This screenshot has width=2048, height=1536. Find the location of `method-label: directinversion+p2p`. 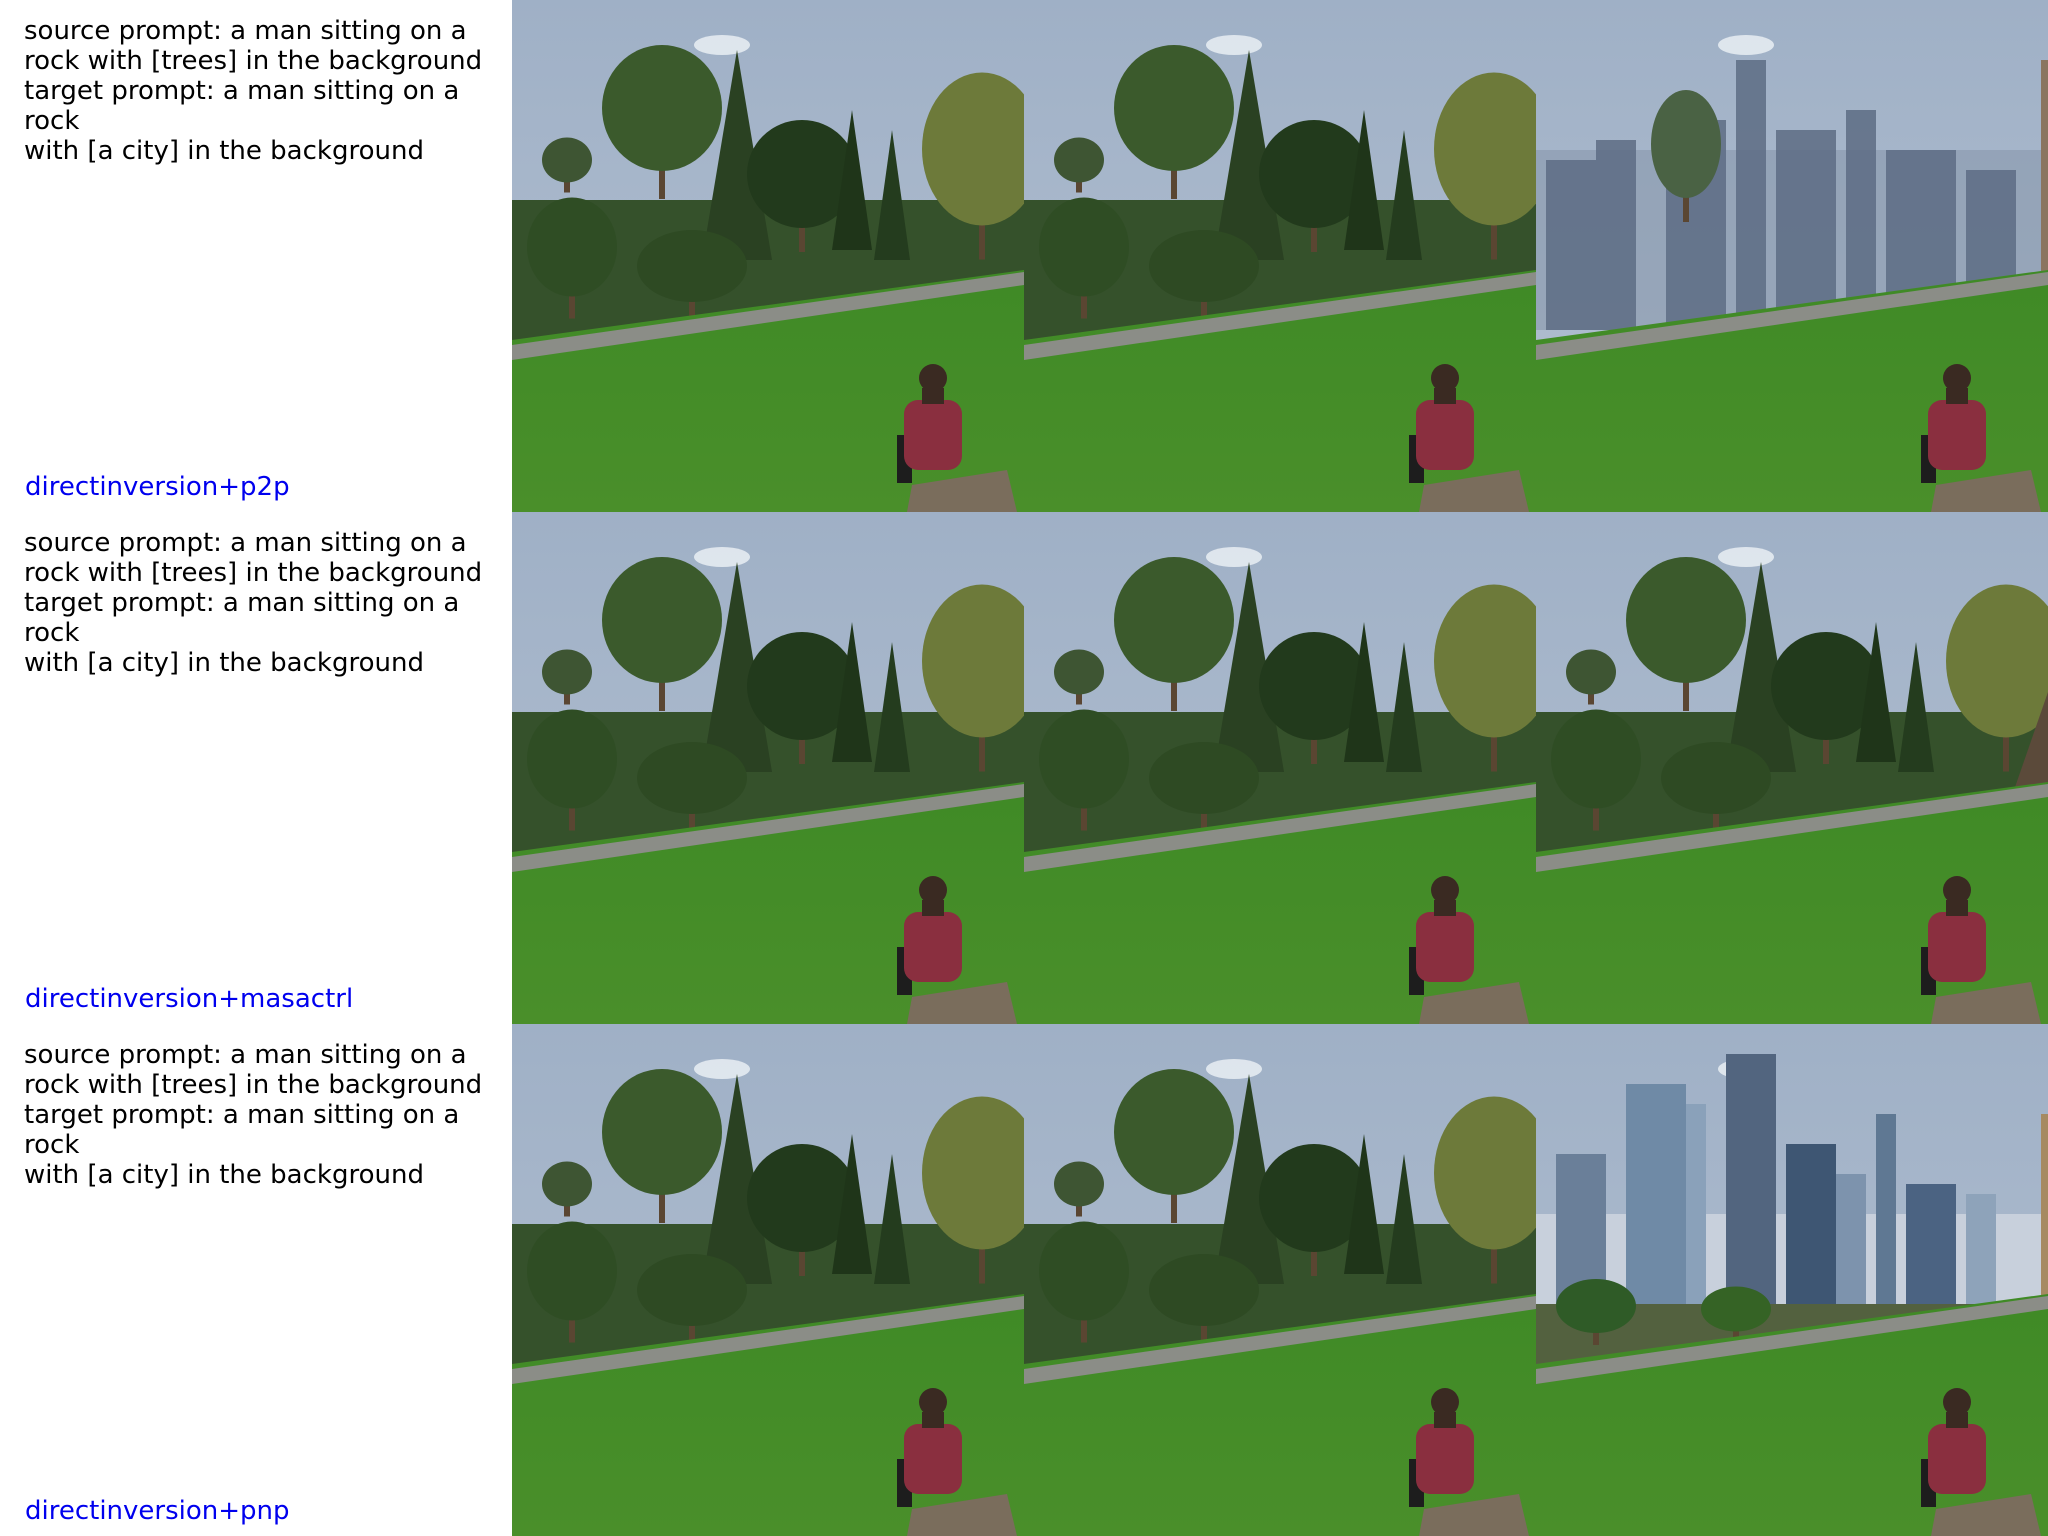

method-label: directinversion+p2p is located at coordinates (157, 487).